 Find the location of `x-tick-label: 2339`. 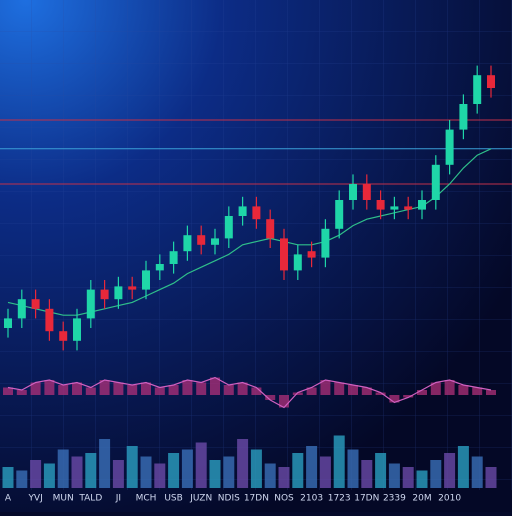

x-tick-label: 2339 is located at coordinates (394, 499).